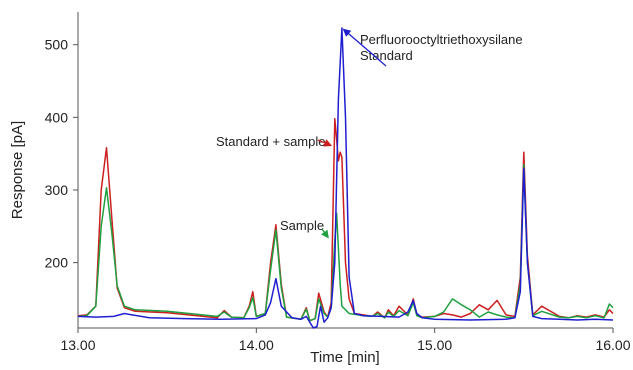 This screenshot has width=633, height=370. Describe the element at coordinates (302, 225) in the screenshot. I see `annotation-sample-text: Sample` at that location.